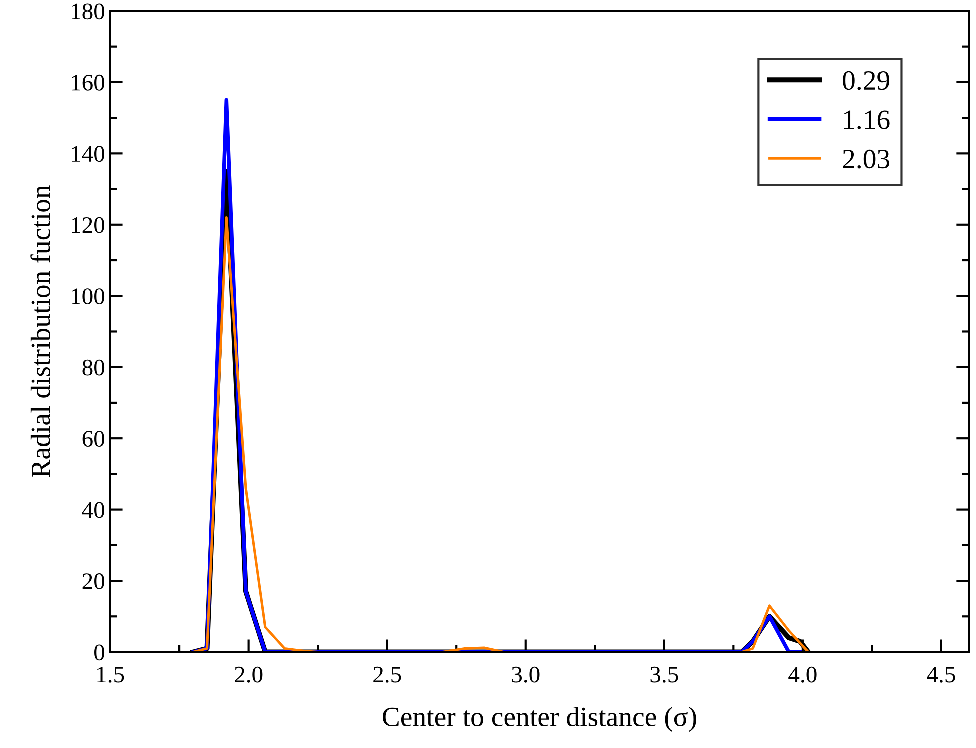 The height and width of the screenshot is (748, 976). What do you see at coordinates (249, 674) in the screenshot?
I see `x-tick-label: 2.0` at bounding box center [249, 674].